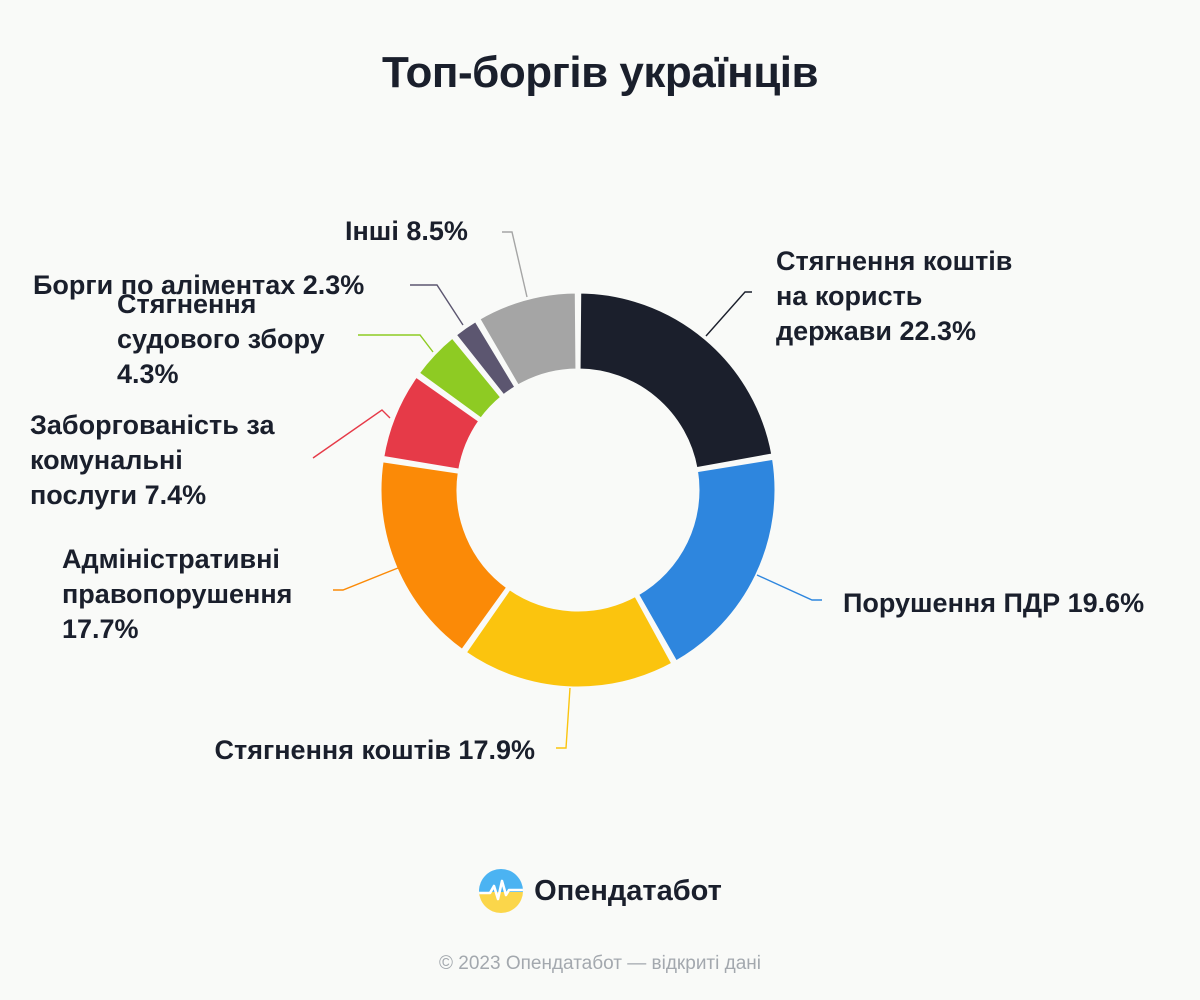 This screenshot has width=1200, height=1000. Describe the element at coordinates (894, 261) in the screenshot. I see `slice-label-line: Стягнення коштів` at that location.